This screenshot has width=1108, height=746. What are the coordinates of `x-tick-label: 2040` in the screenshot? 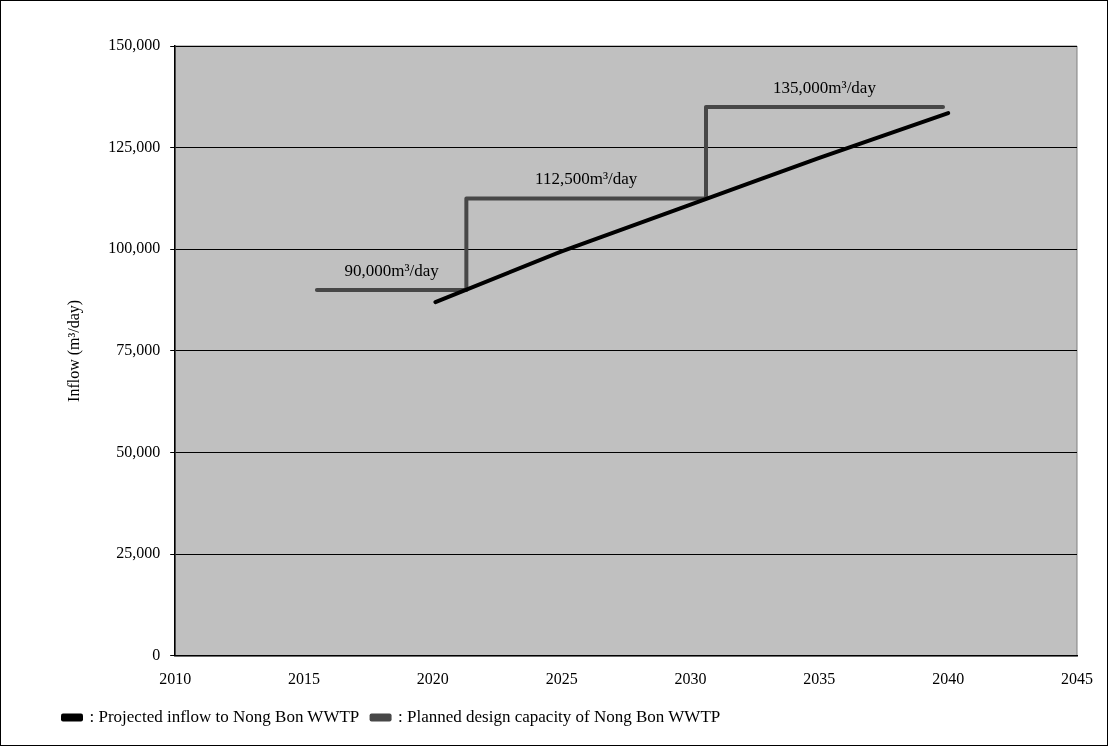 It's located at (948, 678).